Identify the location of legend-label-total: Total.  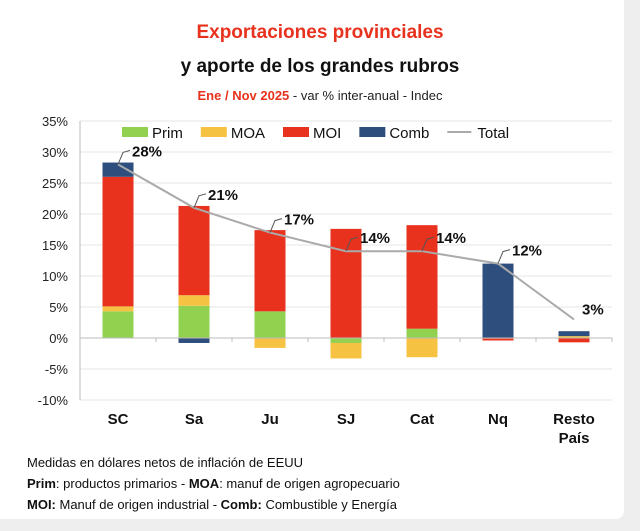
(493, 133).